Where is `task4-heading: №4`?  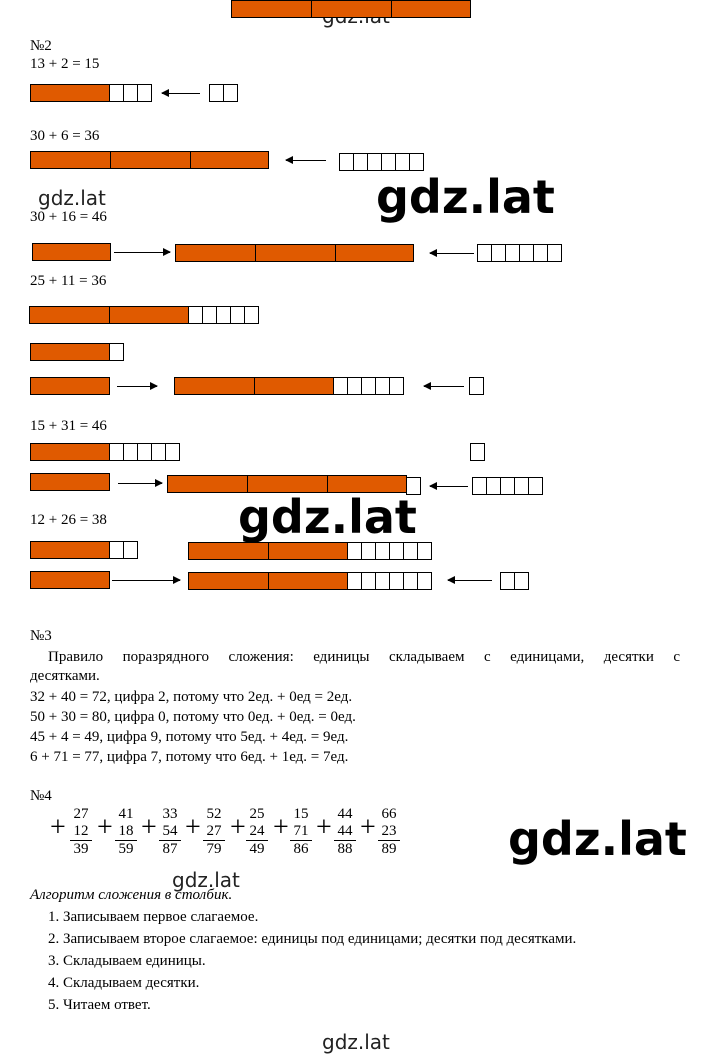
task4-heading: №4 is located at coordinates (41, 796).